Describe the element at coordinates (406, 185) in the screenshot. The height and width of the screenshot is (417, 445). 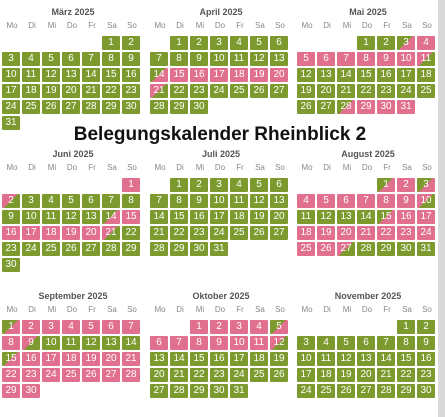
I see `day-cell-booked: 2` at that location.